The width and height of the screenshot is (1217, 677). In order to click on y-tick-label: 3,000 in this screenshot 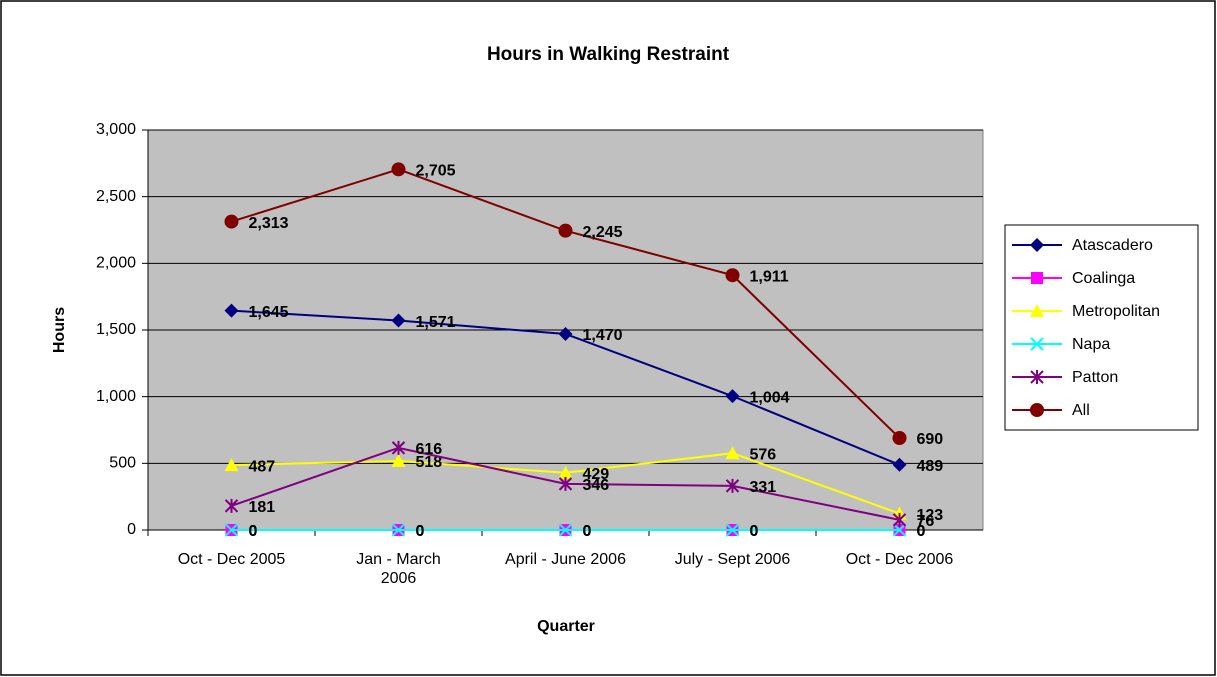, I will do `click(116, 129)`.